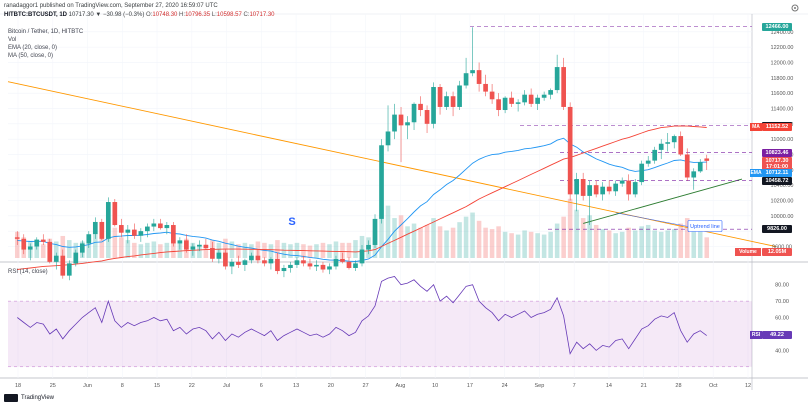 The height and width of the screenshot is (406, 808). What do you see at coordinates (748, 386) in the screenshot?
I see `time-tick-label: 12` at bounding box center [748, 386].